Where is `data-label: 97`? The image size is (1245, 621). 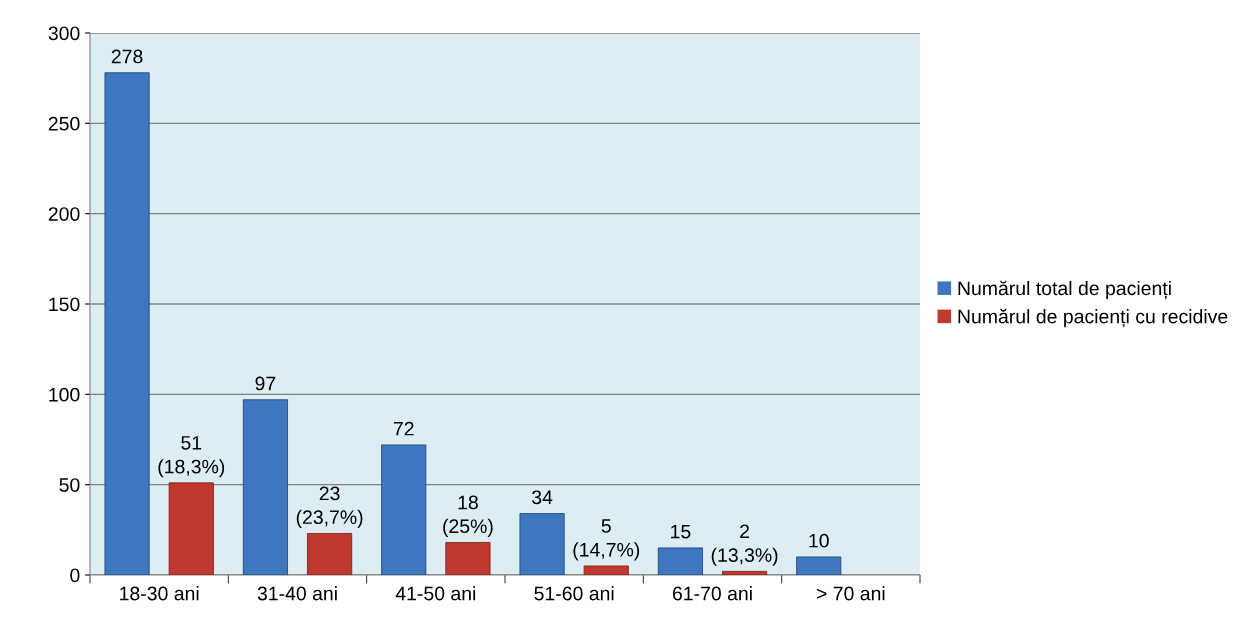
data-label: 97 is located at coordinates (265, 383).